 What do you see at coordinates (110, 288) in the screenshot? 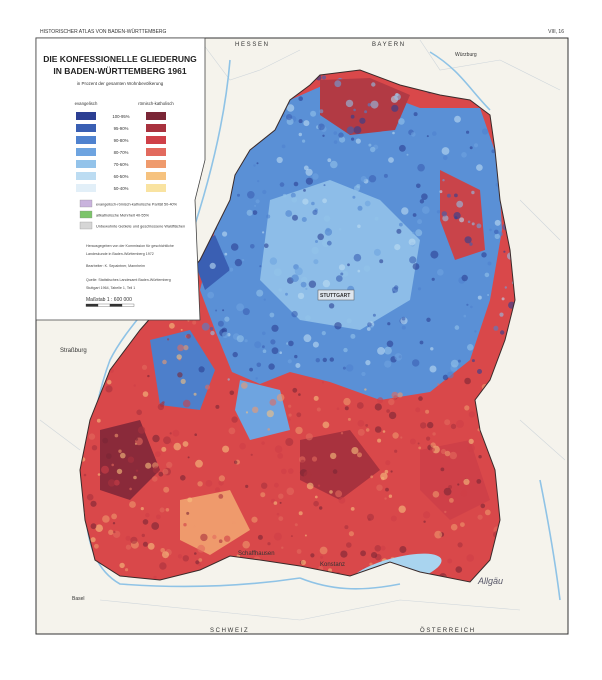
I see `legend-note: Stuttgart 1964, Tabelle 1, Teil 1` at bounding box center [110, 288].